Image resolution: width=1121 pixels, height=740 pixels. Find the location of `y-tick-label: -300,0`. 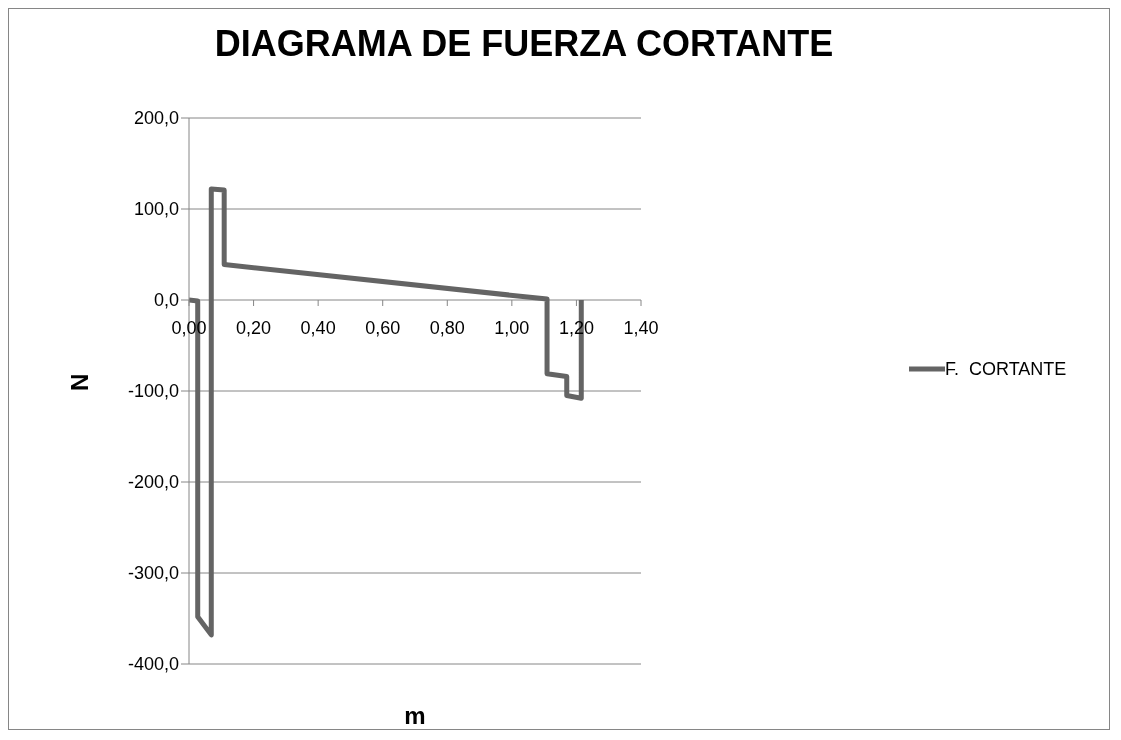

y-tick-label: -300,0 is located at coordinates (153, 573).